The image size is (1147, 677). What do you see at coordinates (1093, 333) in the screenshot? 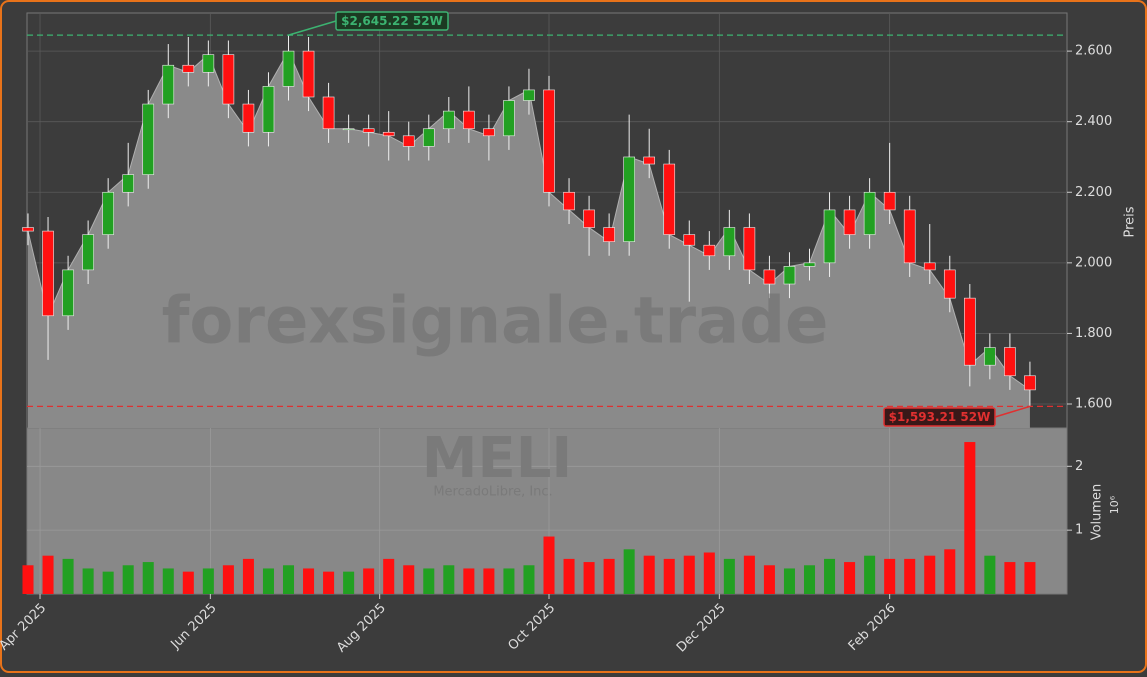
I see `y-tick-label: 1.800` at bounding box center [1093, 333].